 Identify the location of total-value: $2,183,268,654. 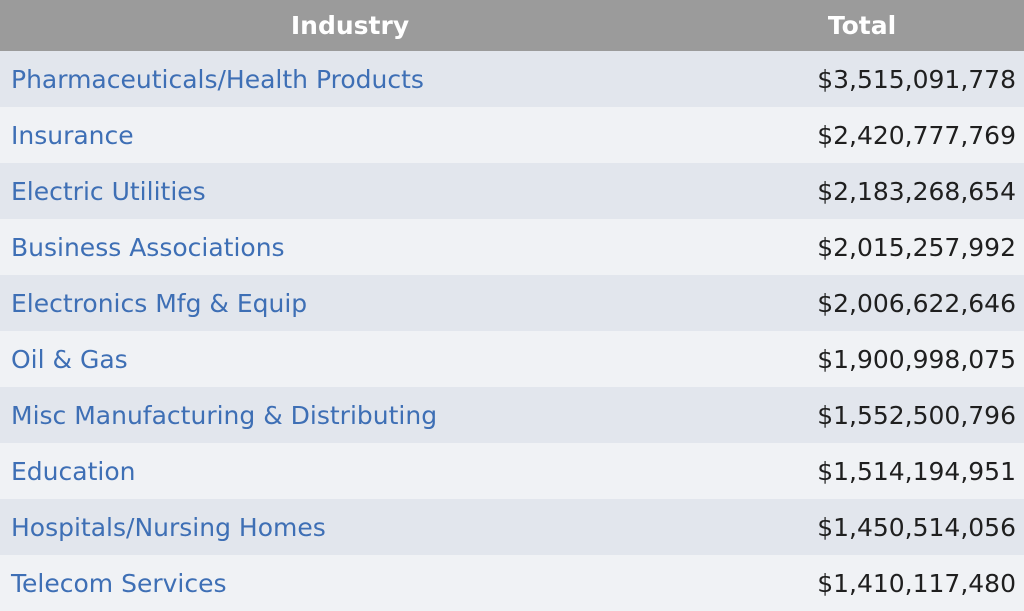
(916, 191).